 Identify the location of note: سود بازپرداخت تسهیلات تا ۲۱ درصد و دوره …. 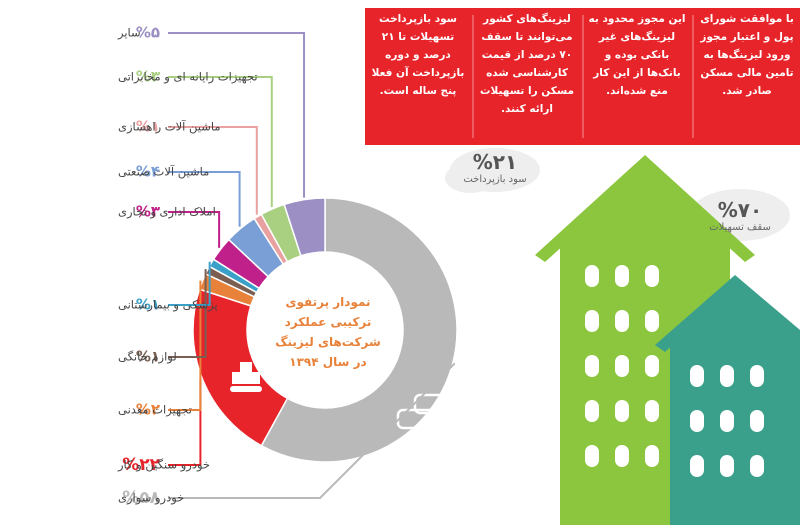
(418, 55).